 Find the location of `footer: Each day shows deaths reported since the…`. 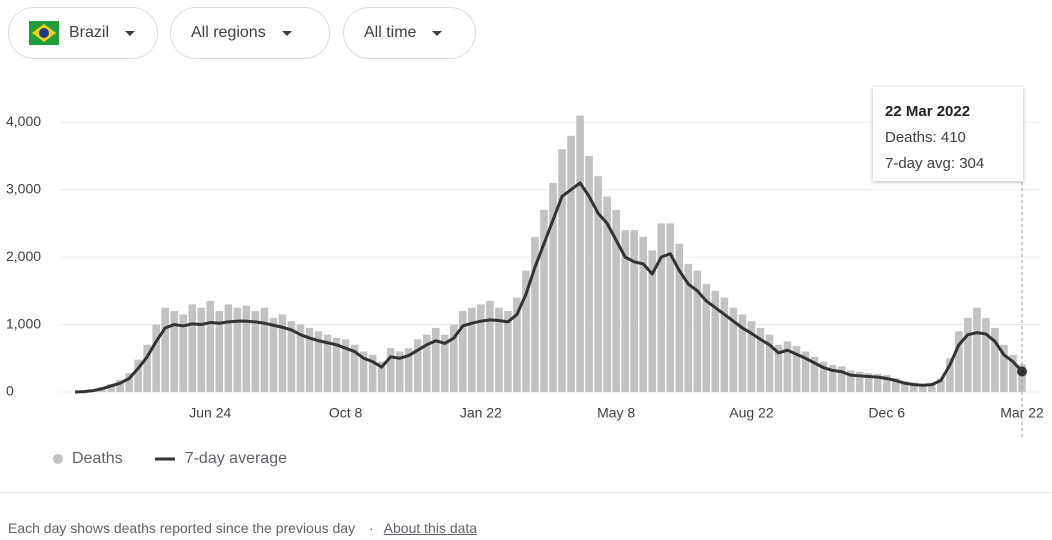

footer: Each day shows deaths reported since the… is located at coordinates (242, 528).